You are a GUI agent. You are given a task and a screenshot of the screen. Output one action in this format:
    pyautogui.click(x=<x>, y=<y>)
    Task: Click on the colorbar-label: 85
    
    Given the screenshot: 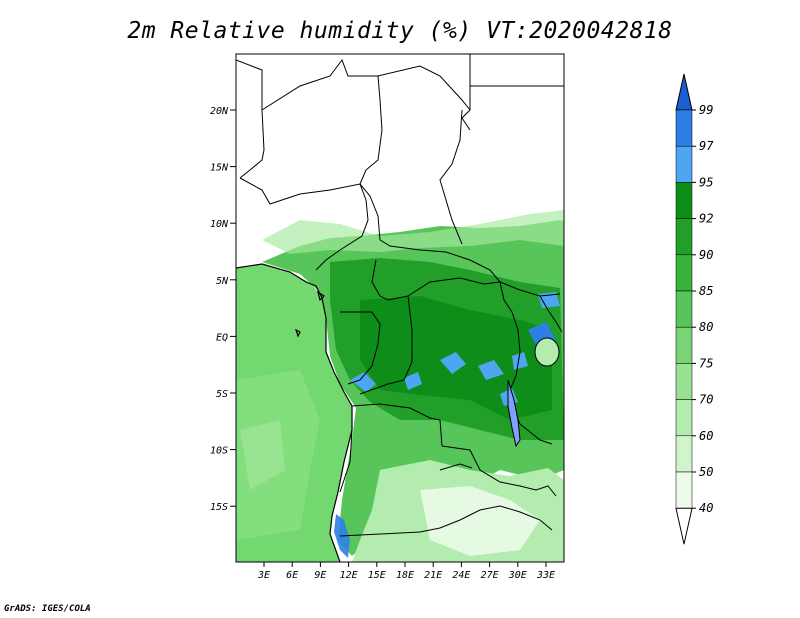 What is the action you would take?
    pyautogui.click(x=706, y=291)
    